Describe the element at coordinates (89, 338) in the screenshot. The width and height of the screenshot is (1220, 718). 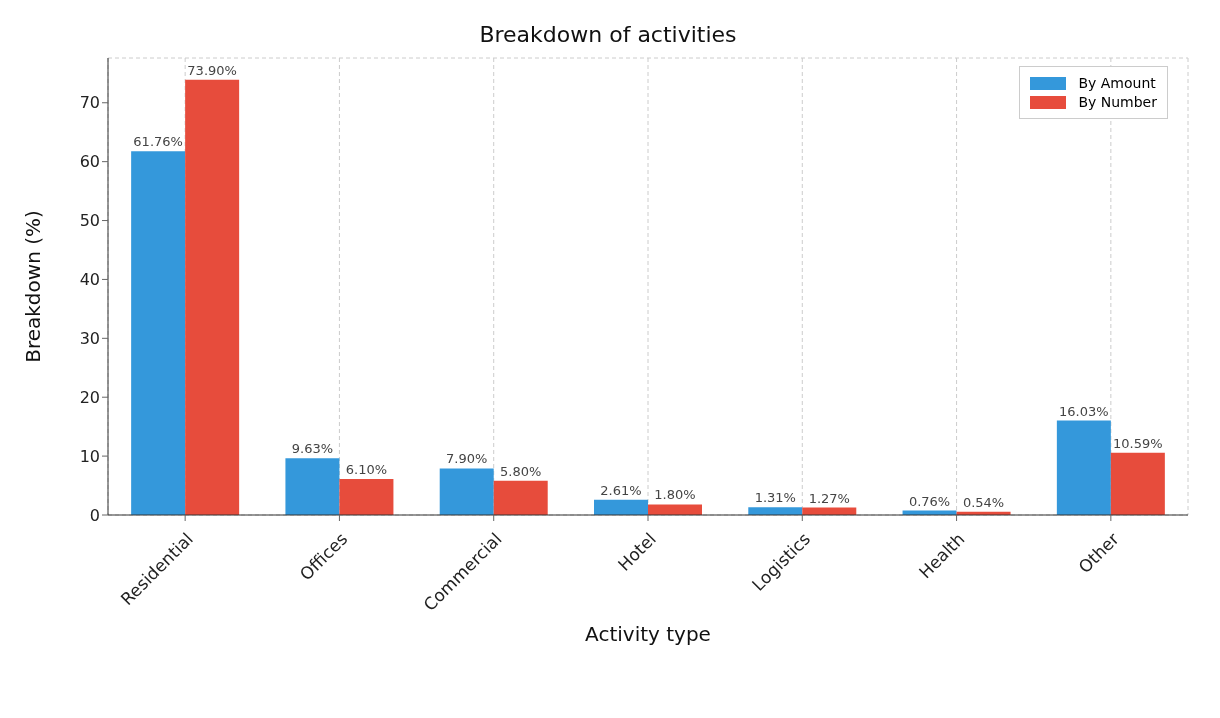
I see `y-tick-label: 30` at that location.